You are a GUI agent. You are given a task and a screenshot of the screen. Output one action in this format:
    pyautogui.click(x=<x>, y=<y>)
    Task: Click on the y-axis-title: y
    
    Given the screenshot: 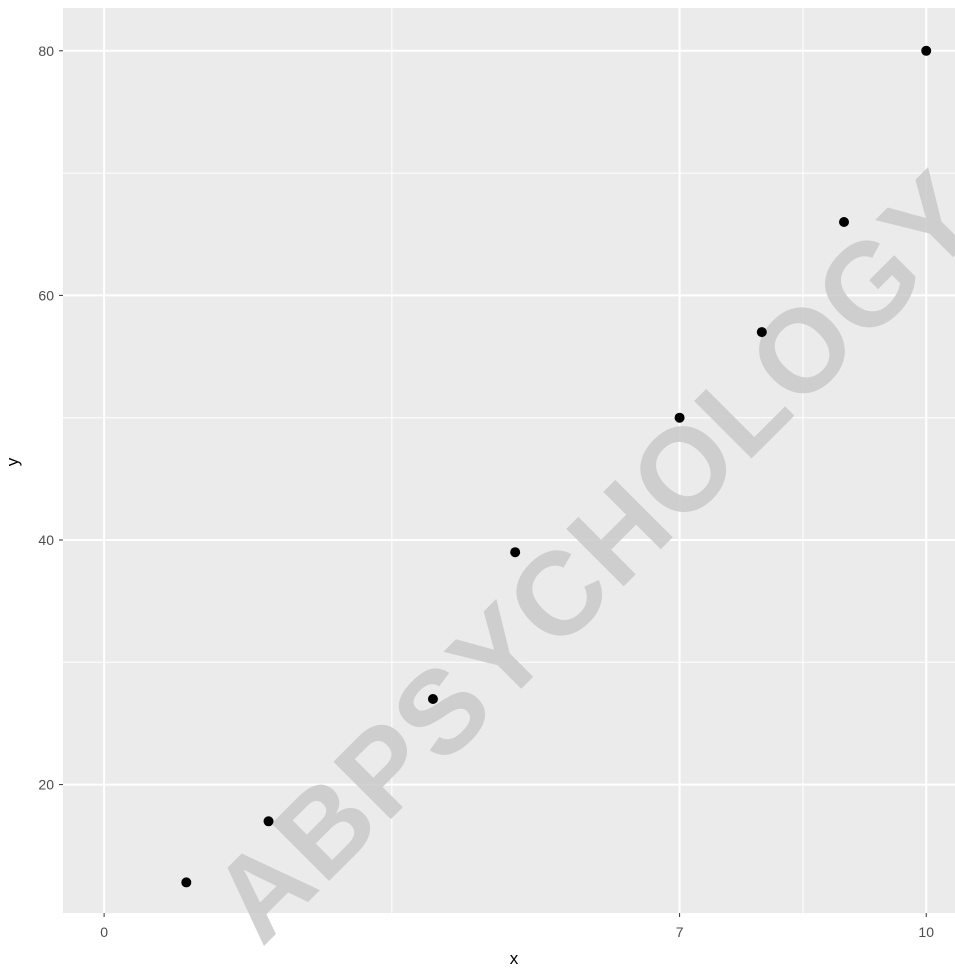 What is the action you would take?
    pyautogui.click(x=12, y=461)
    